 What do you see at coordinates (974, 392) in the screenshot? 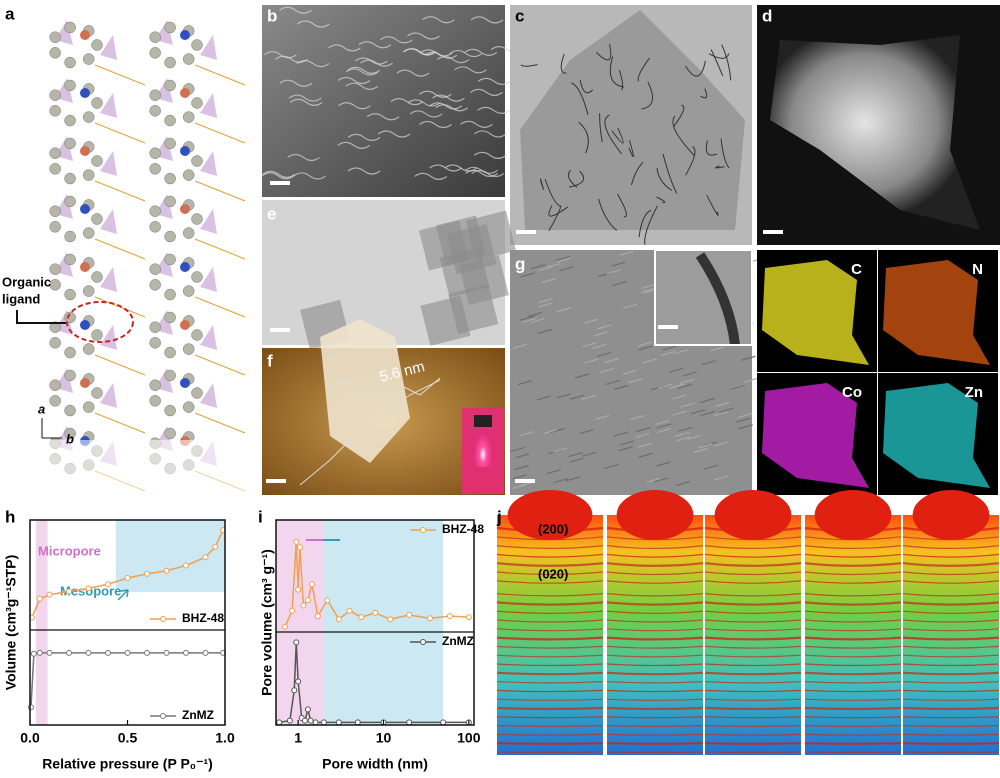
I see `element-label: Zn` at bounding box center [974, 392].